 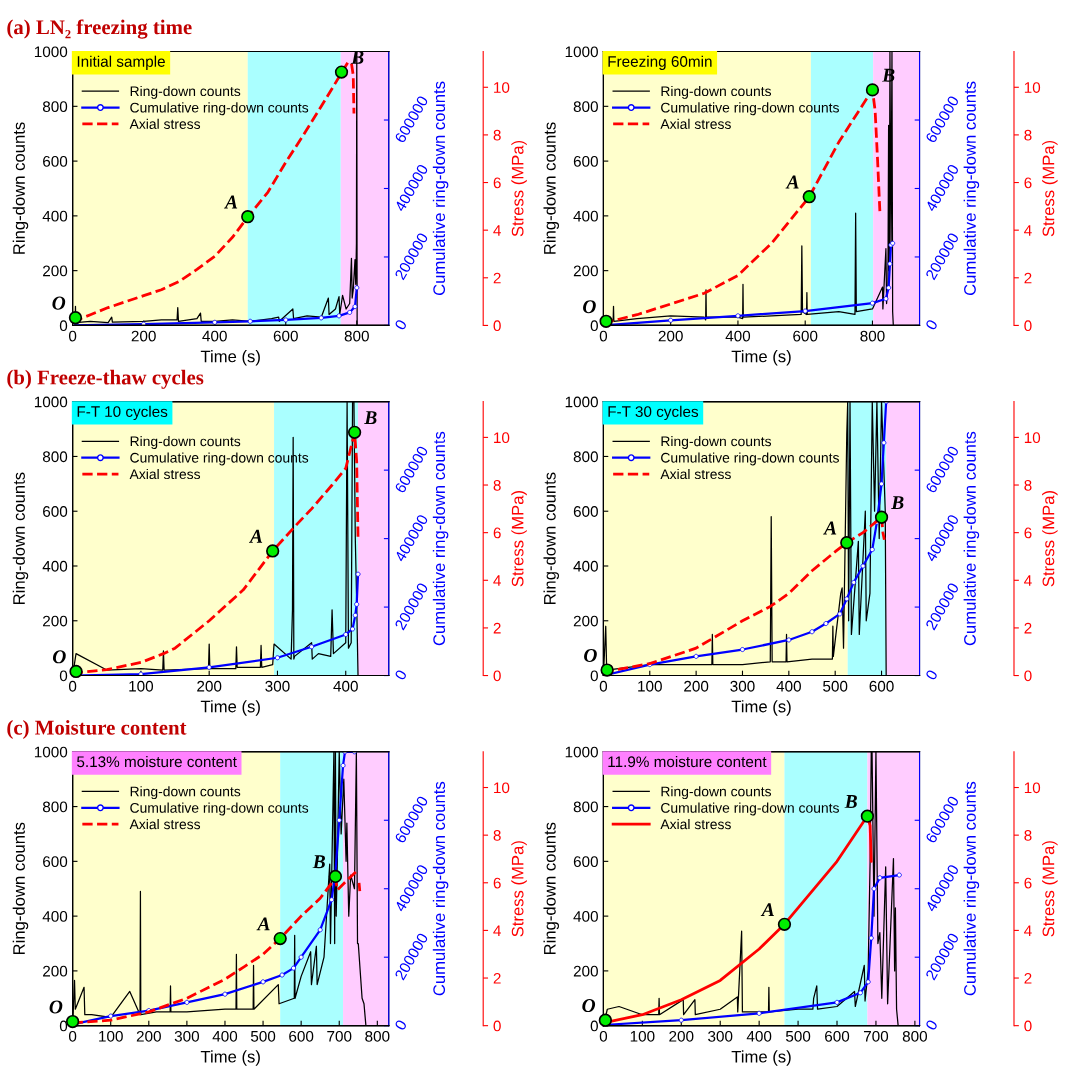 I want to click on chart-title: (c) Moisture content, so click(x=97, y=729).